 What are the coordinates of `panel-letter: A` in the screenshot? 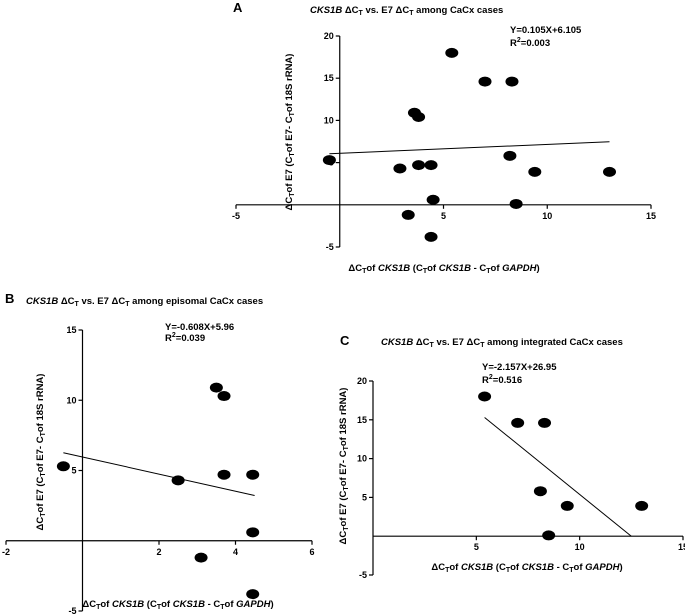 It's located at (238, 7).